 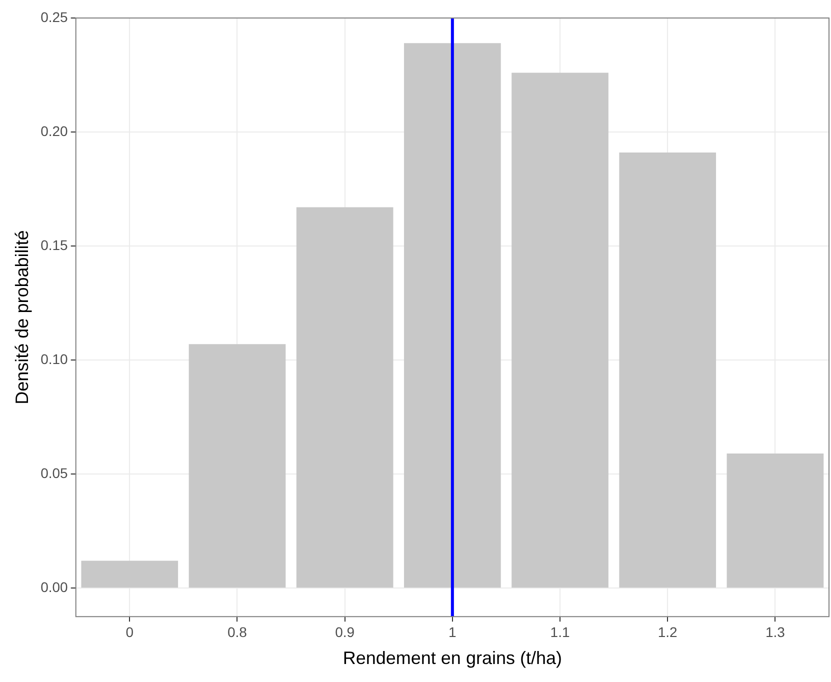 I want to click on y-tick-label: 0.10, so click(x=54, y=358).